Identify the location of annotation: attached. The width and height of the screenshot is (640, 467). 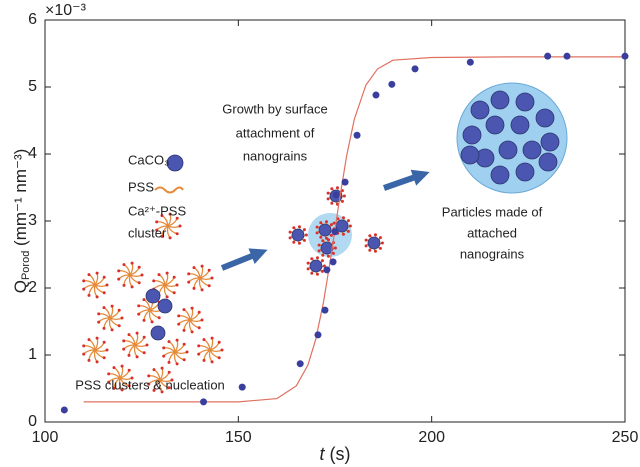
(492, 232).